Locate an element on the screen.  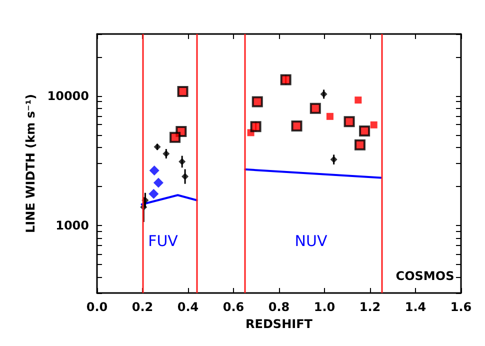
y-tick-label: 1000 is located at coordinates (72, 225).